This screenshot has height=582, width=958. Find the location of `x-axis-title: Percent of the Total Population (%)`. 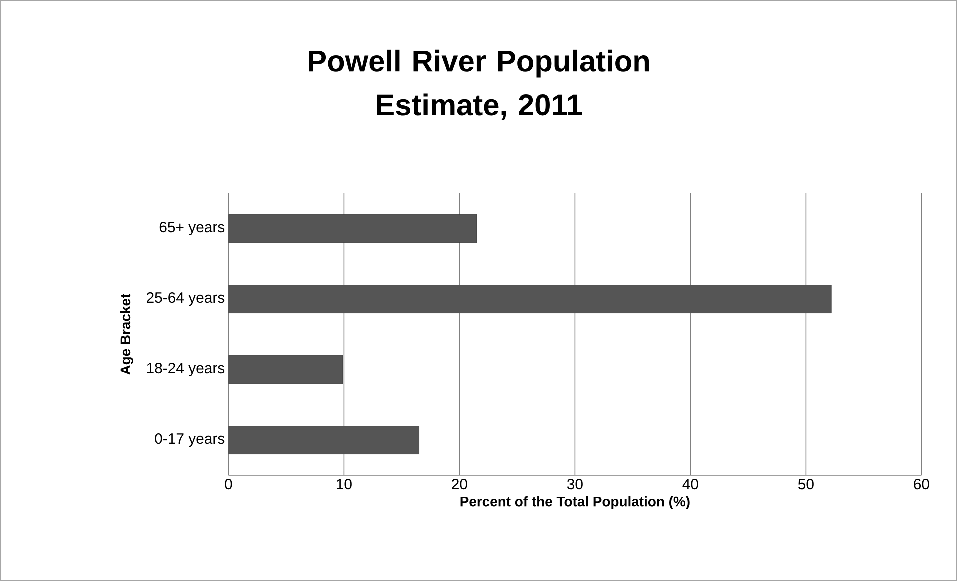

x-axis-title: Percent of the Total Population (%) is located at coordinates (575, 503).